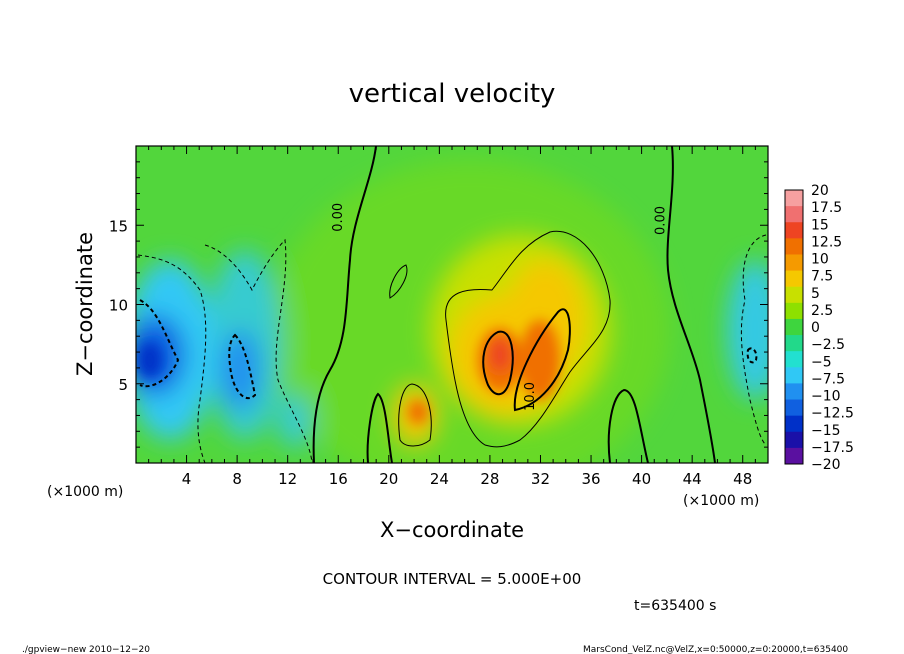 This screenshot has height=654, width=904. Describe the element at coordinates (439, 479) in the screenshot. I see `x-tick-label: 24` at that location.